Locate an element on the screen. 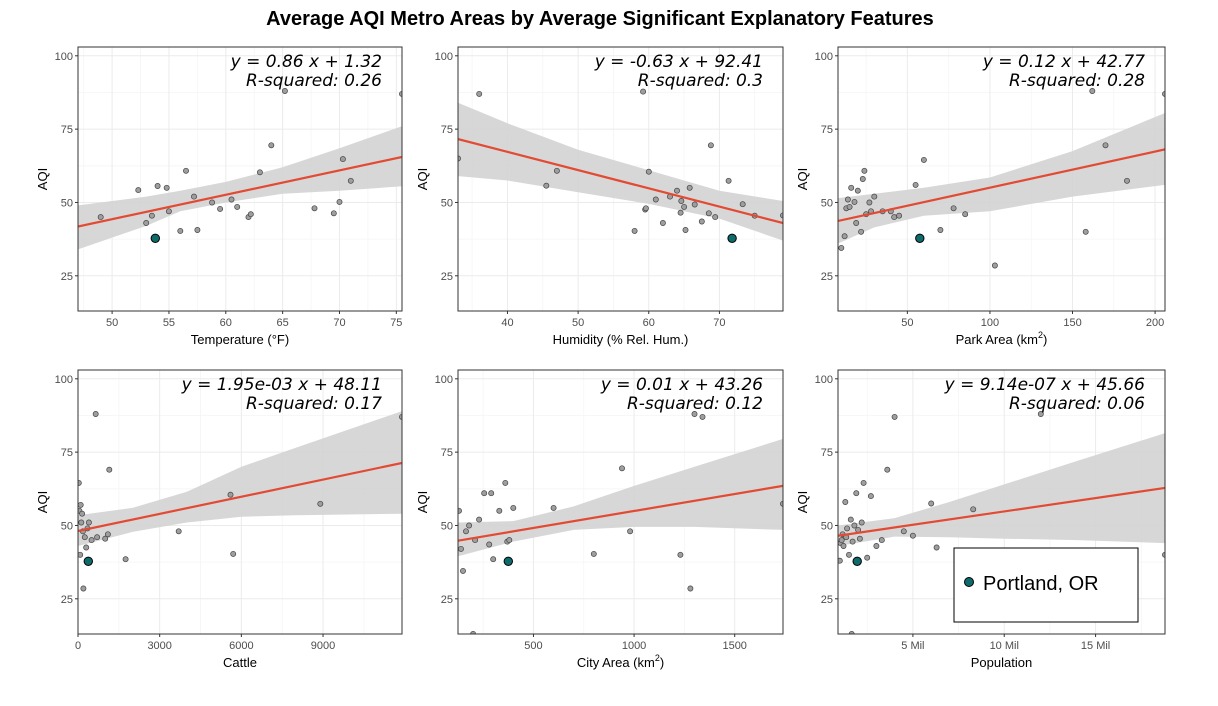 The image size is (1218, 706). x-tick-label: 9000 is located at coordinates (323, 646).